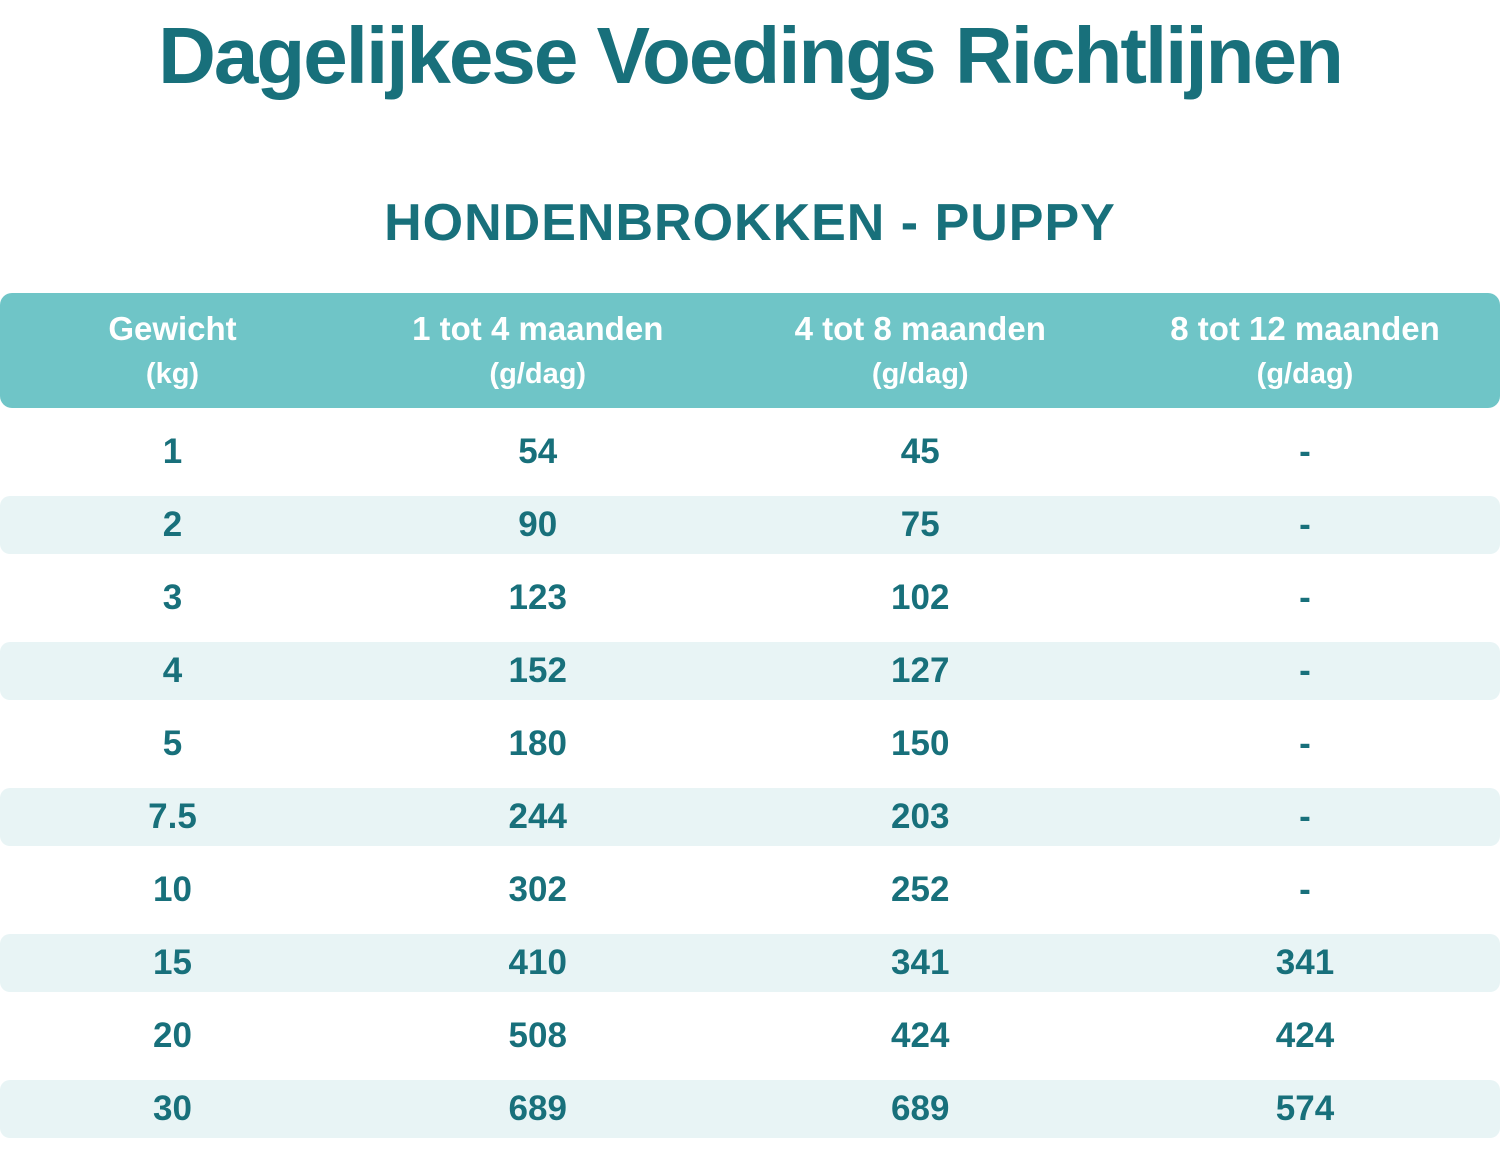 Image resolution: width=1500 pixels, height=1149 pixels. Describe the element at coordinates (920, 744) in the screenshot. I see `table-cell: 150` at that location.